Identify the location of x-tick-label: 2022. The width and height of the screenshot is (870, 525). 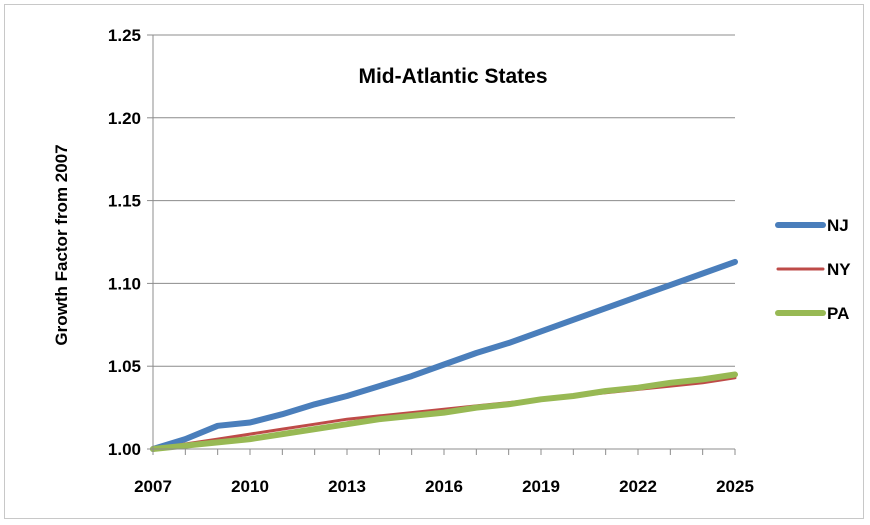
(638, 486).